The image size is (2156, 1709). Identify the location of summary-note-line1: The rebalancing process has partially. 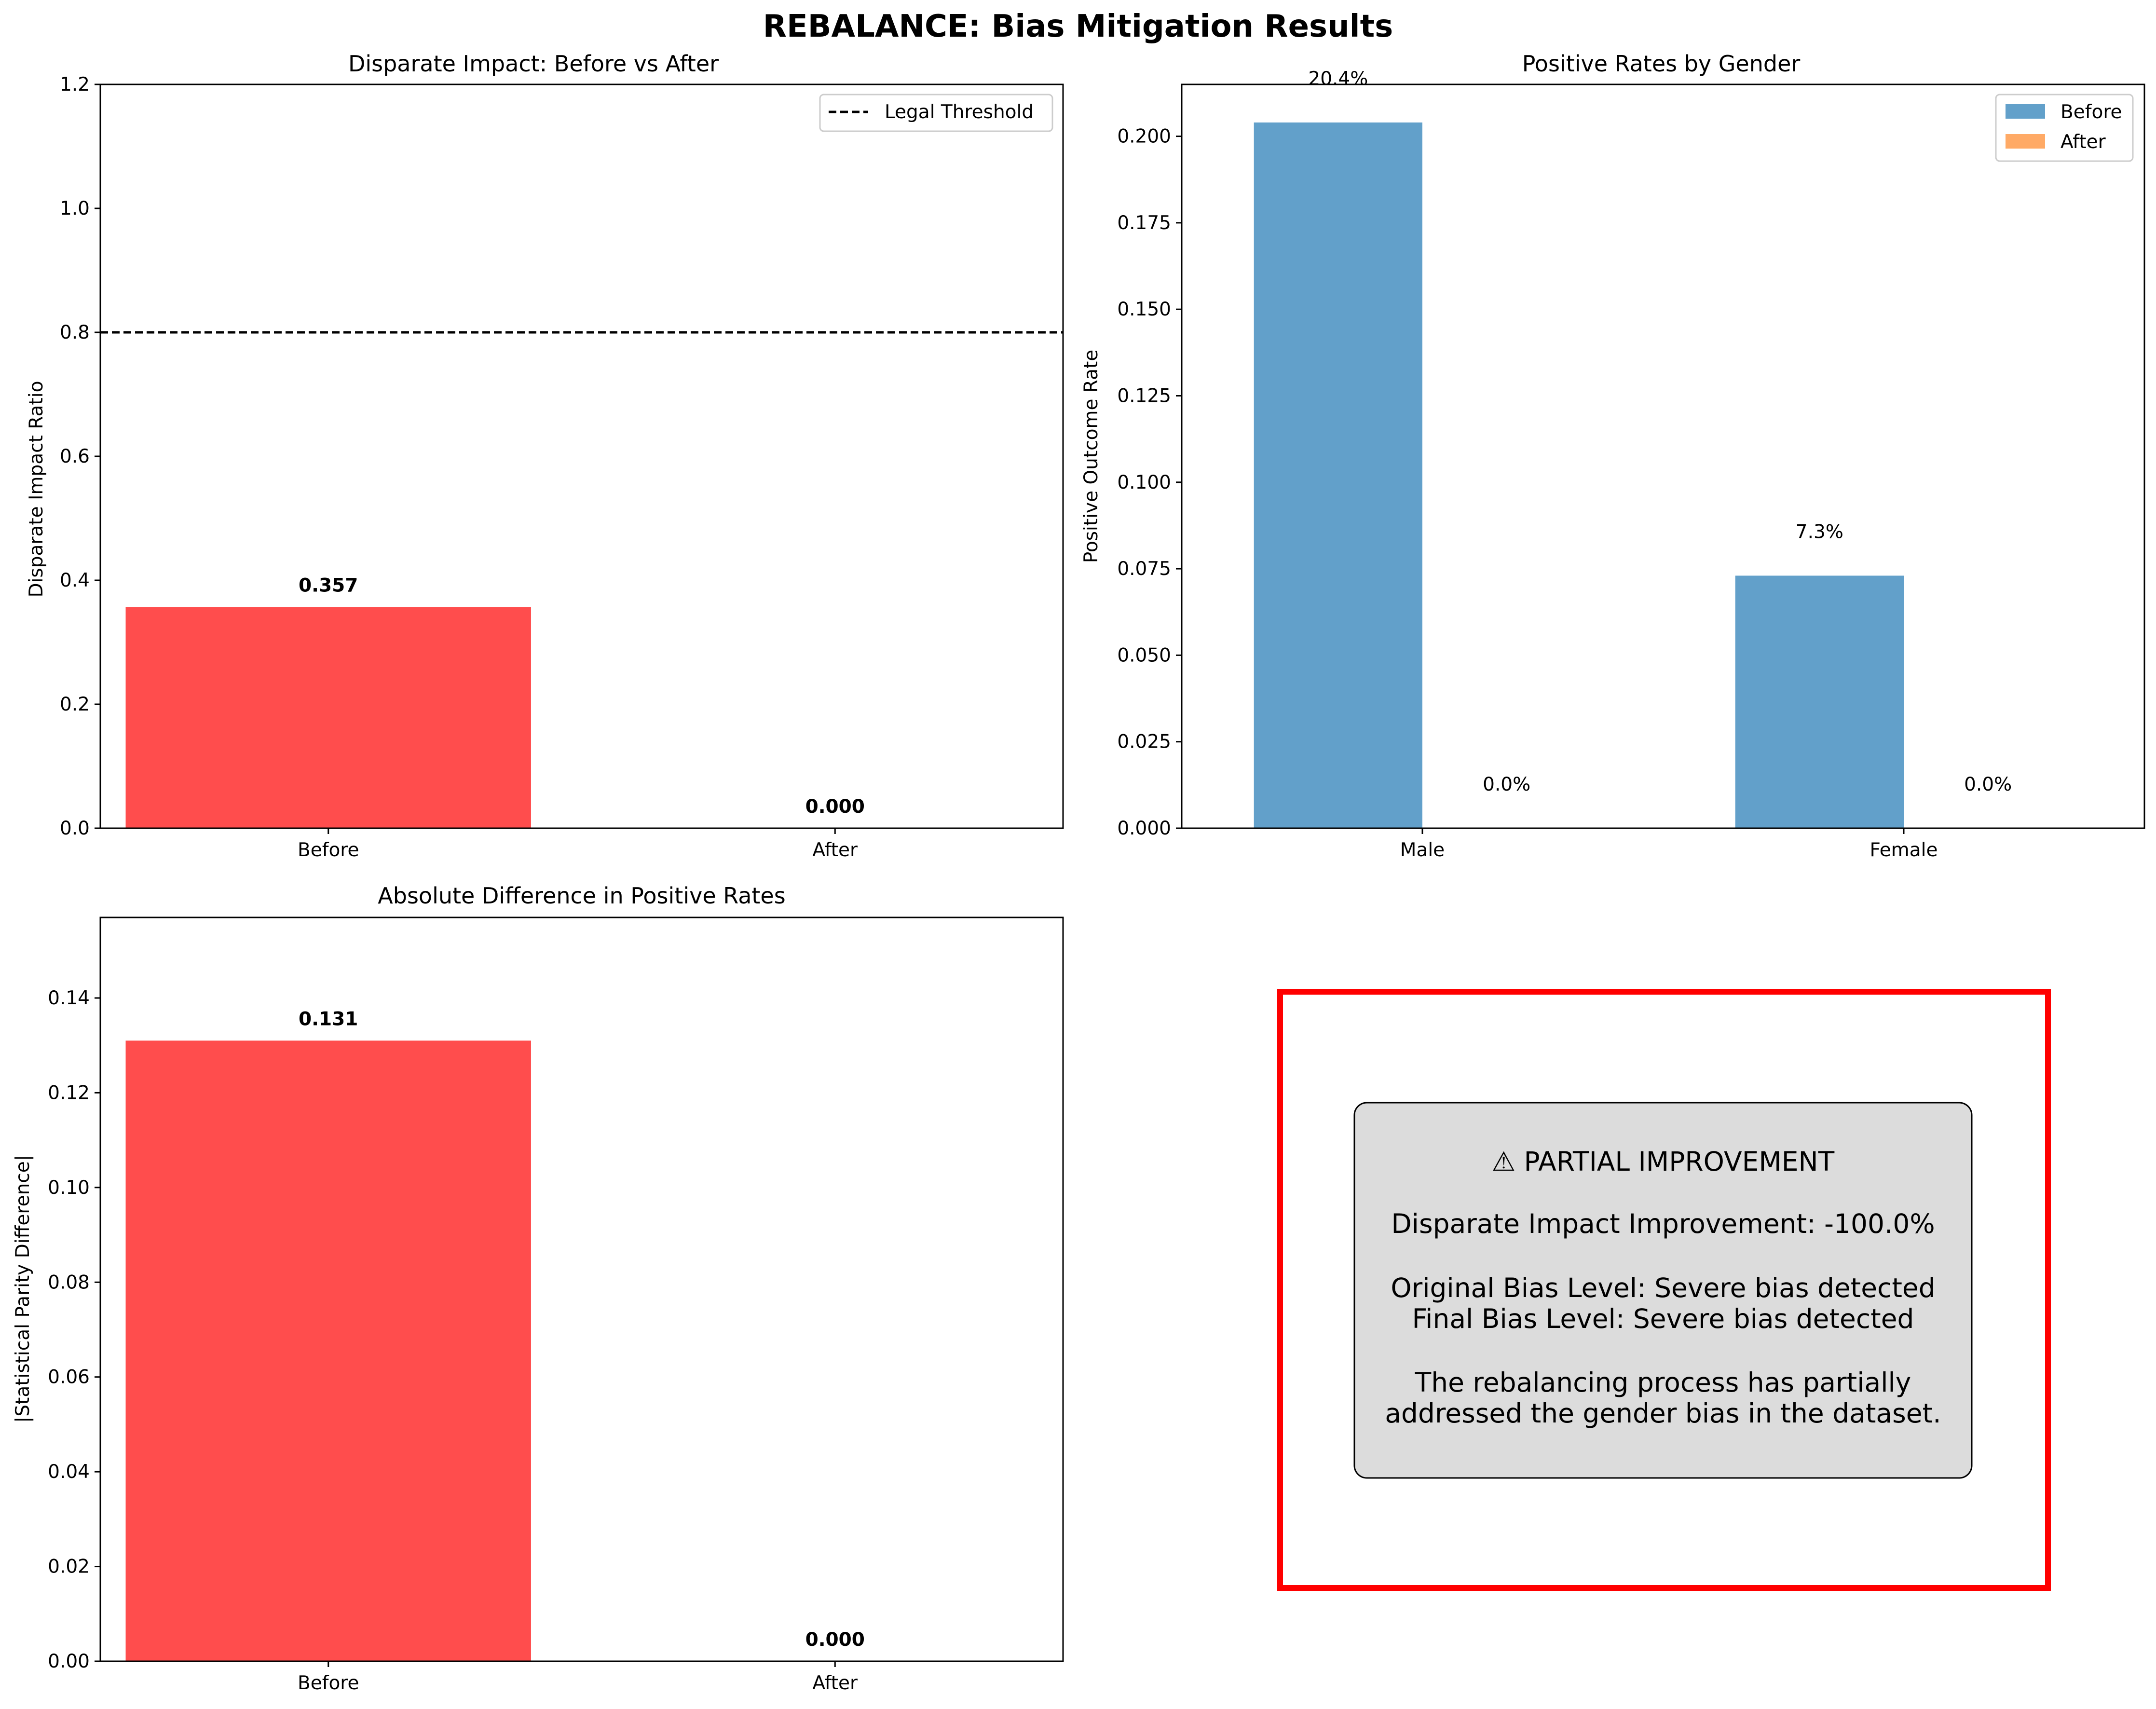
(1663, 1382).